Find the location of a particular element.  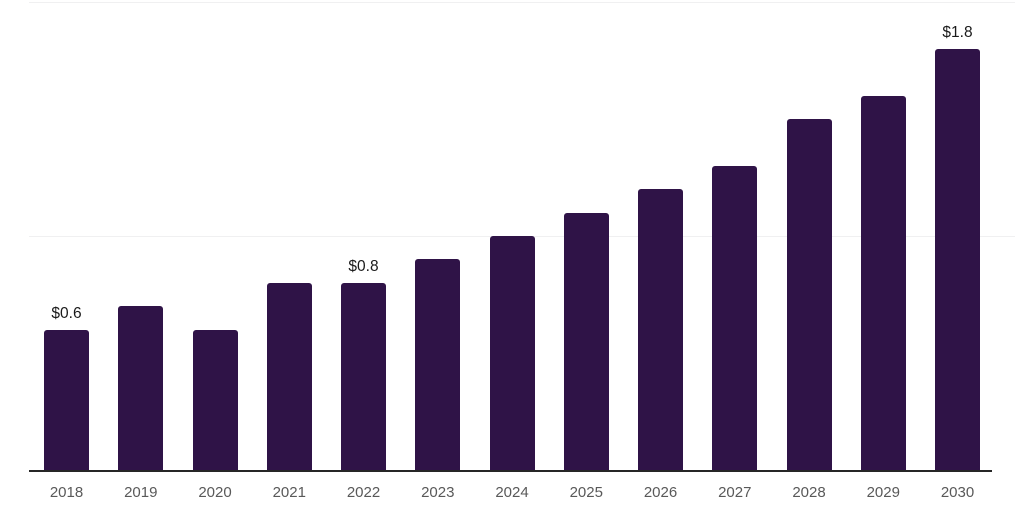

x-axis-label-2022: 2022 is located at coordinates (363, 492).